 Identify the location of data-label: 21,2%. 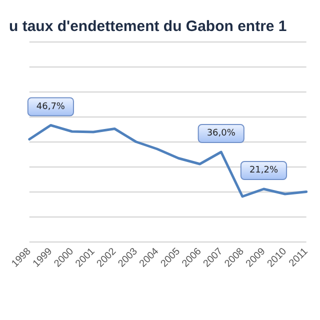
(263, 171).